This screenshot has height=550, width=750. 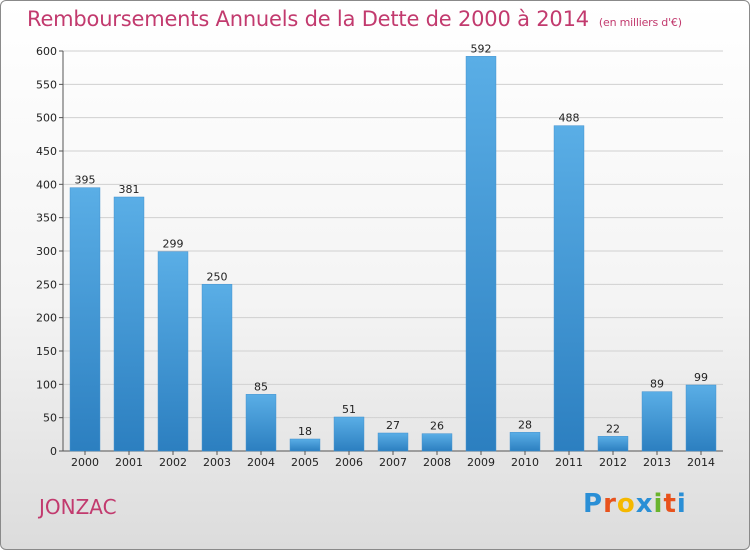 I want to click on y-tick-label: 200, so click(x=46, y=318).